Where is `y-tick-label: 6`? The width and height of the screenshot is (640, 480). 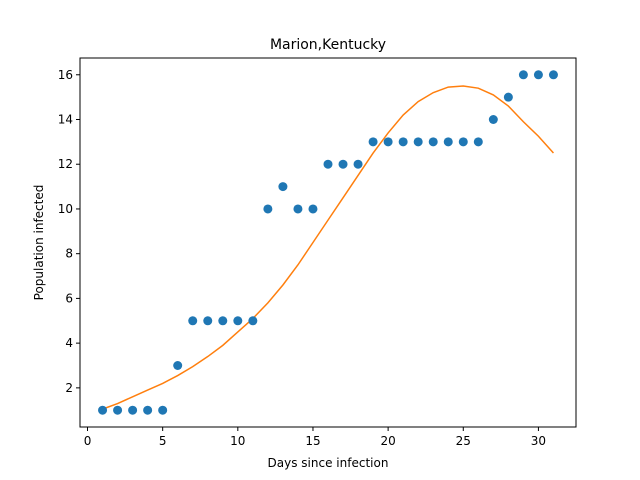 y-tick-label: 6 is located at coordinates (69, 298).